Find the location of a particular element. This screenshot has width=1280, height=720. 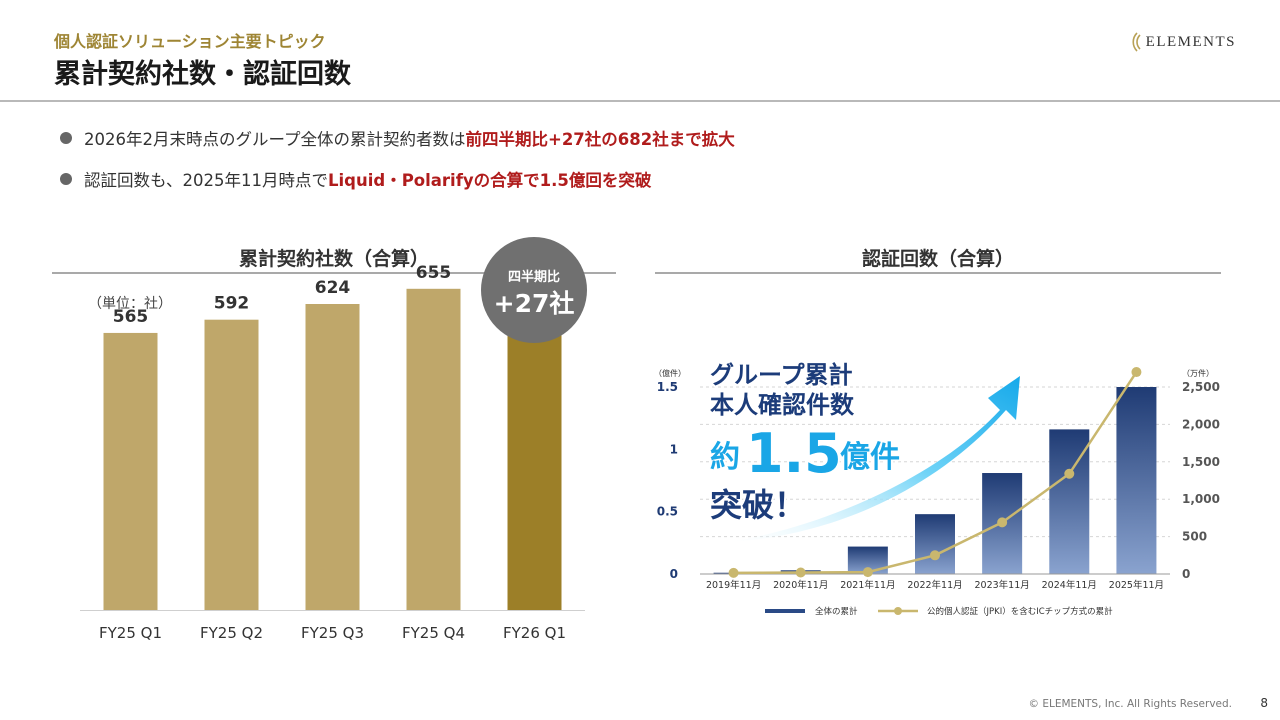

chart-legend: 全体の累計 公的個人認証（JPKI）を含むICチップ方式の累計 is located at coordinates (939, 611).